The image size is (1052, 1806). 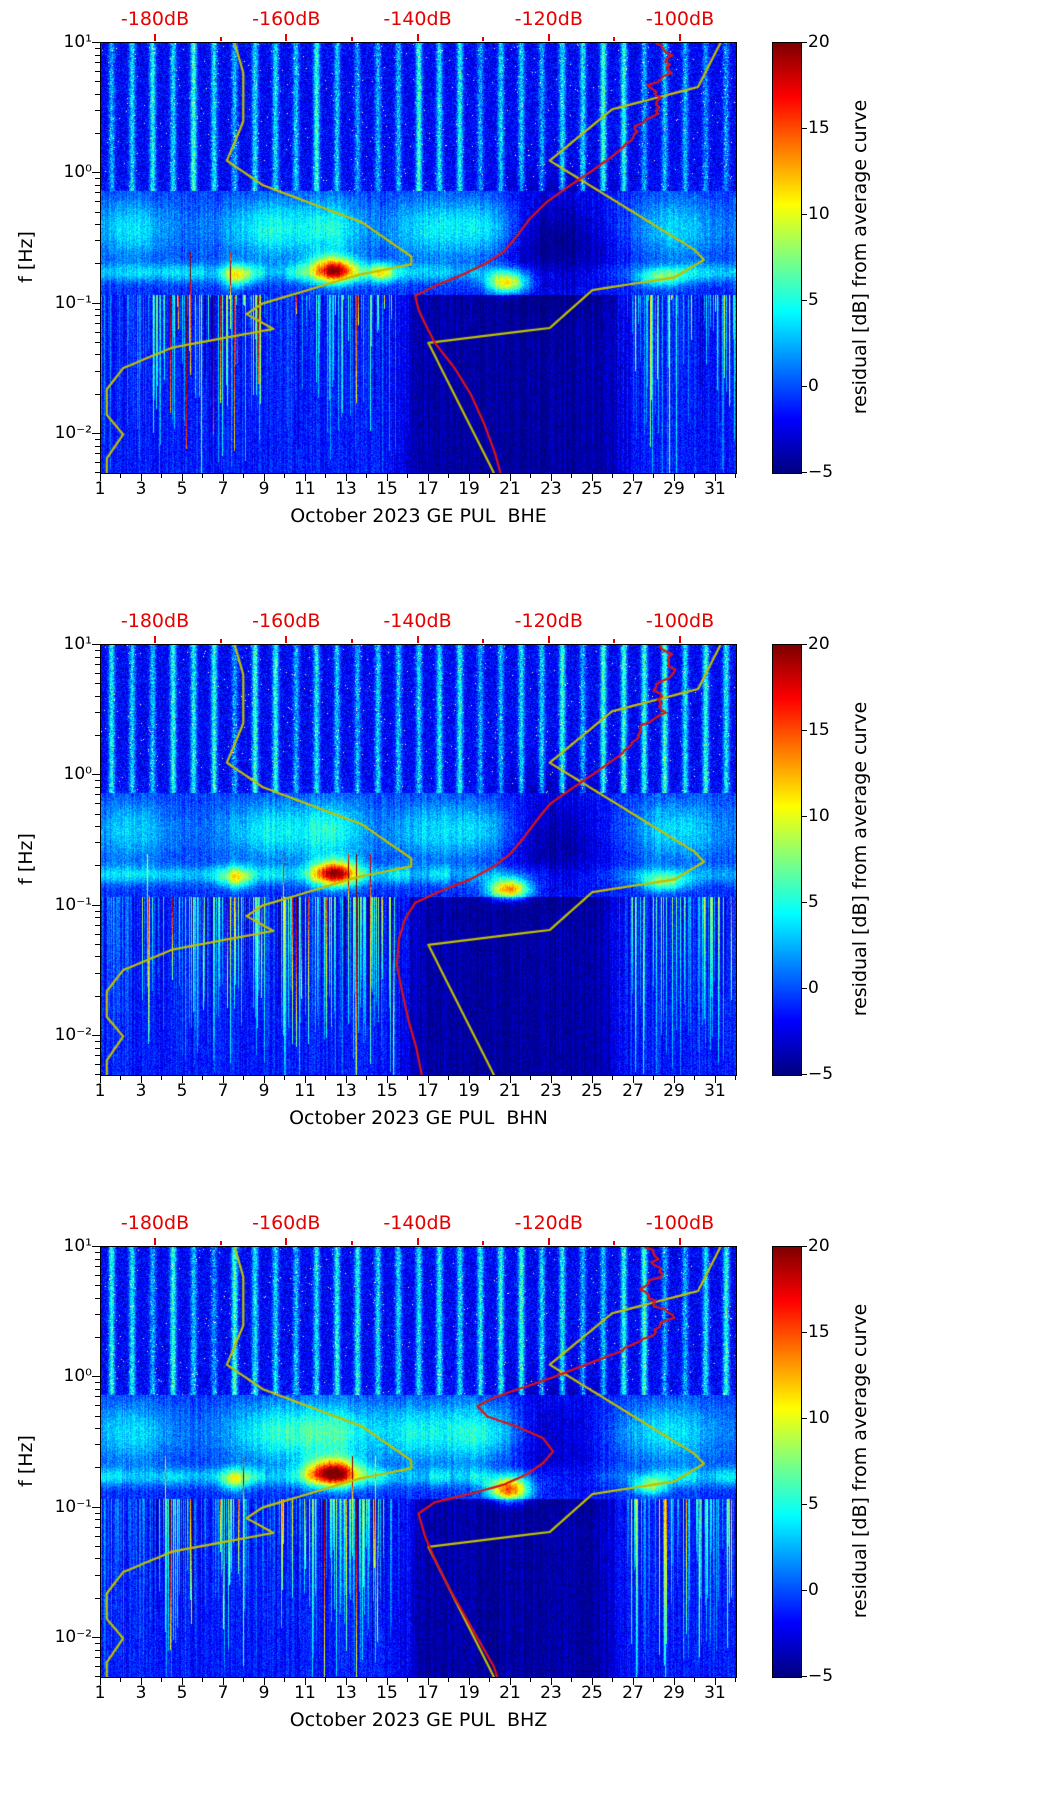 What do you see at coordinates (73, 905) in the screenshot?
I see `y-tick-label: 10⁻¹` at bounding box center [73, 905].